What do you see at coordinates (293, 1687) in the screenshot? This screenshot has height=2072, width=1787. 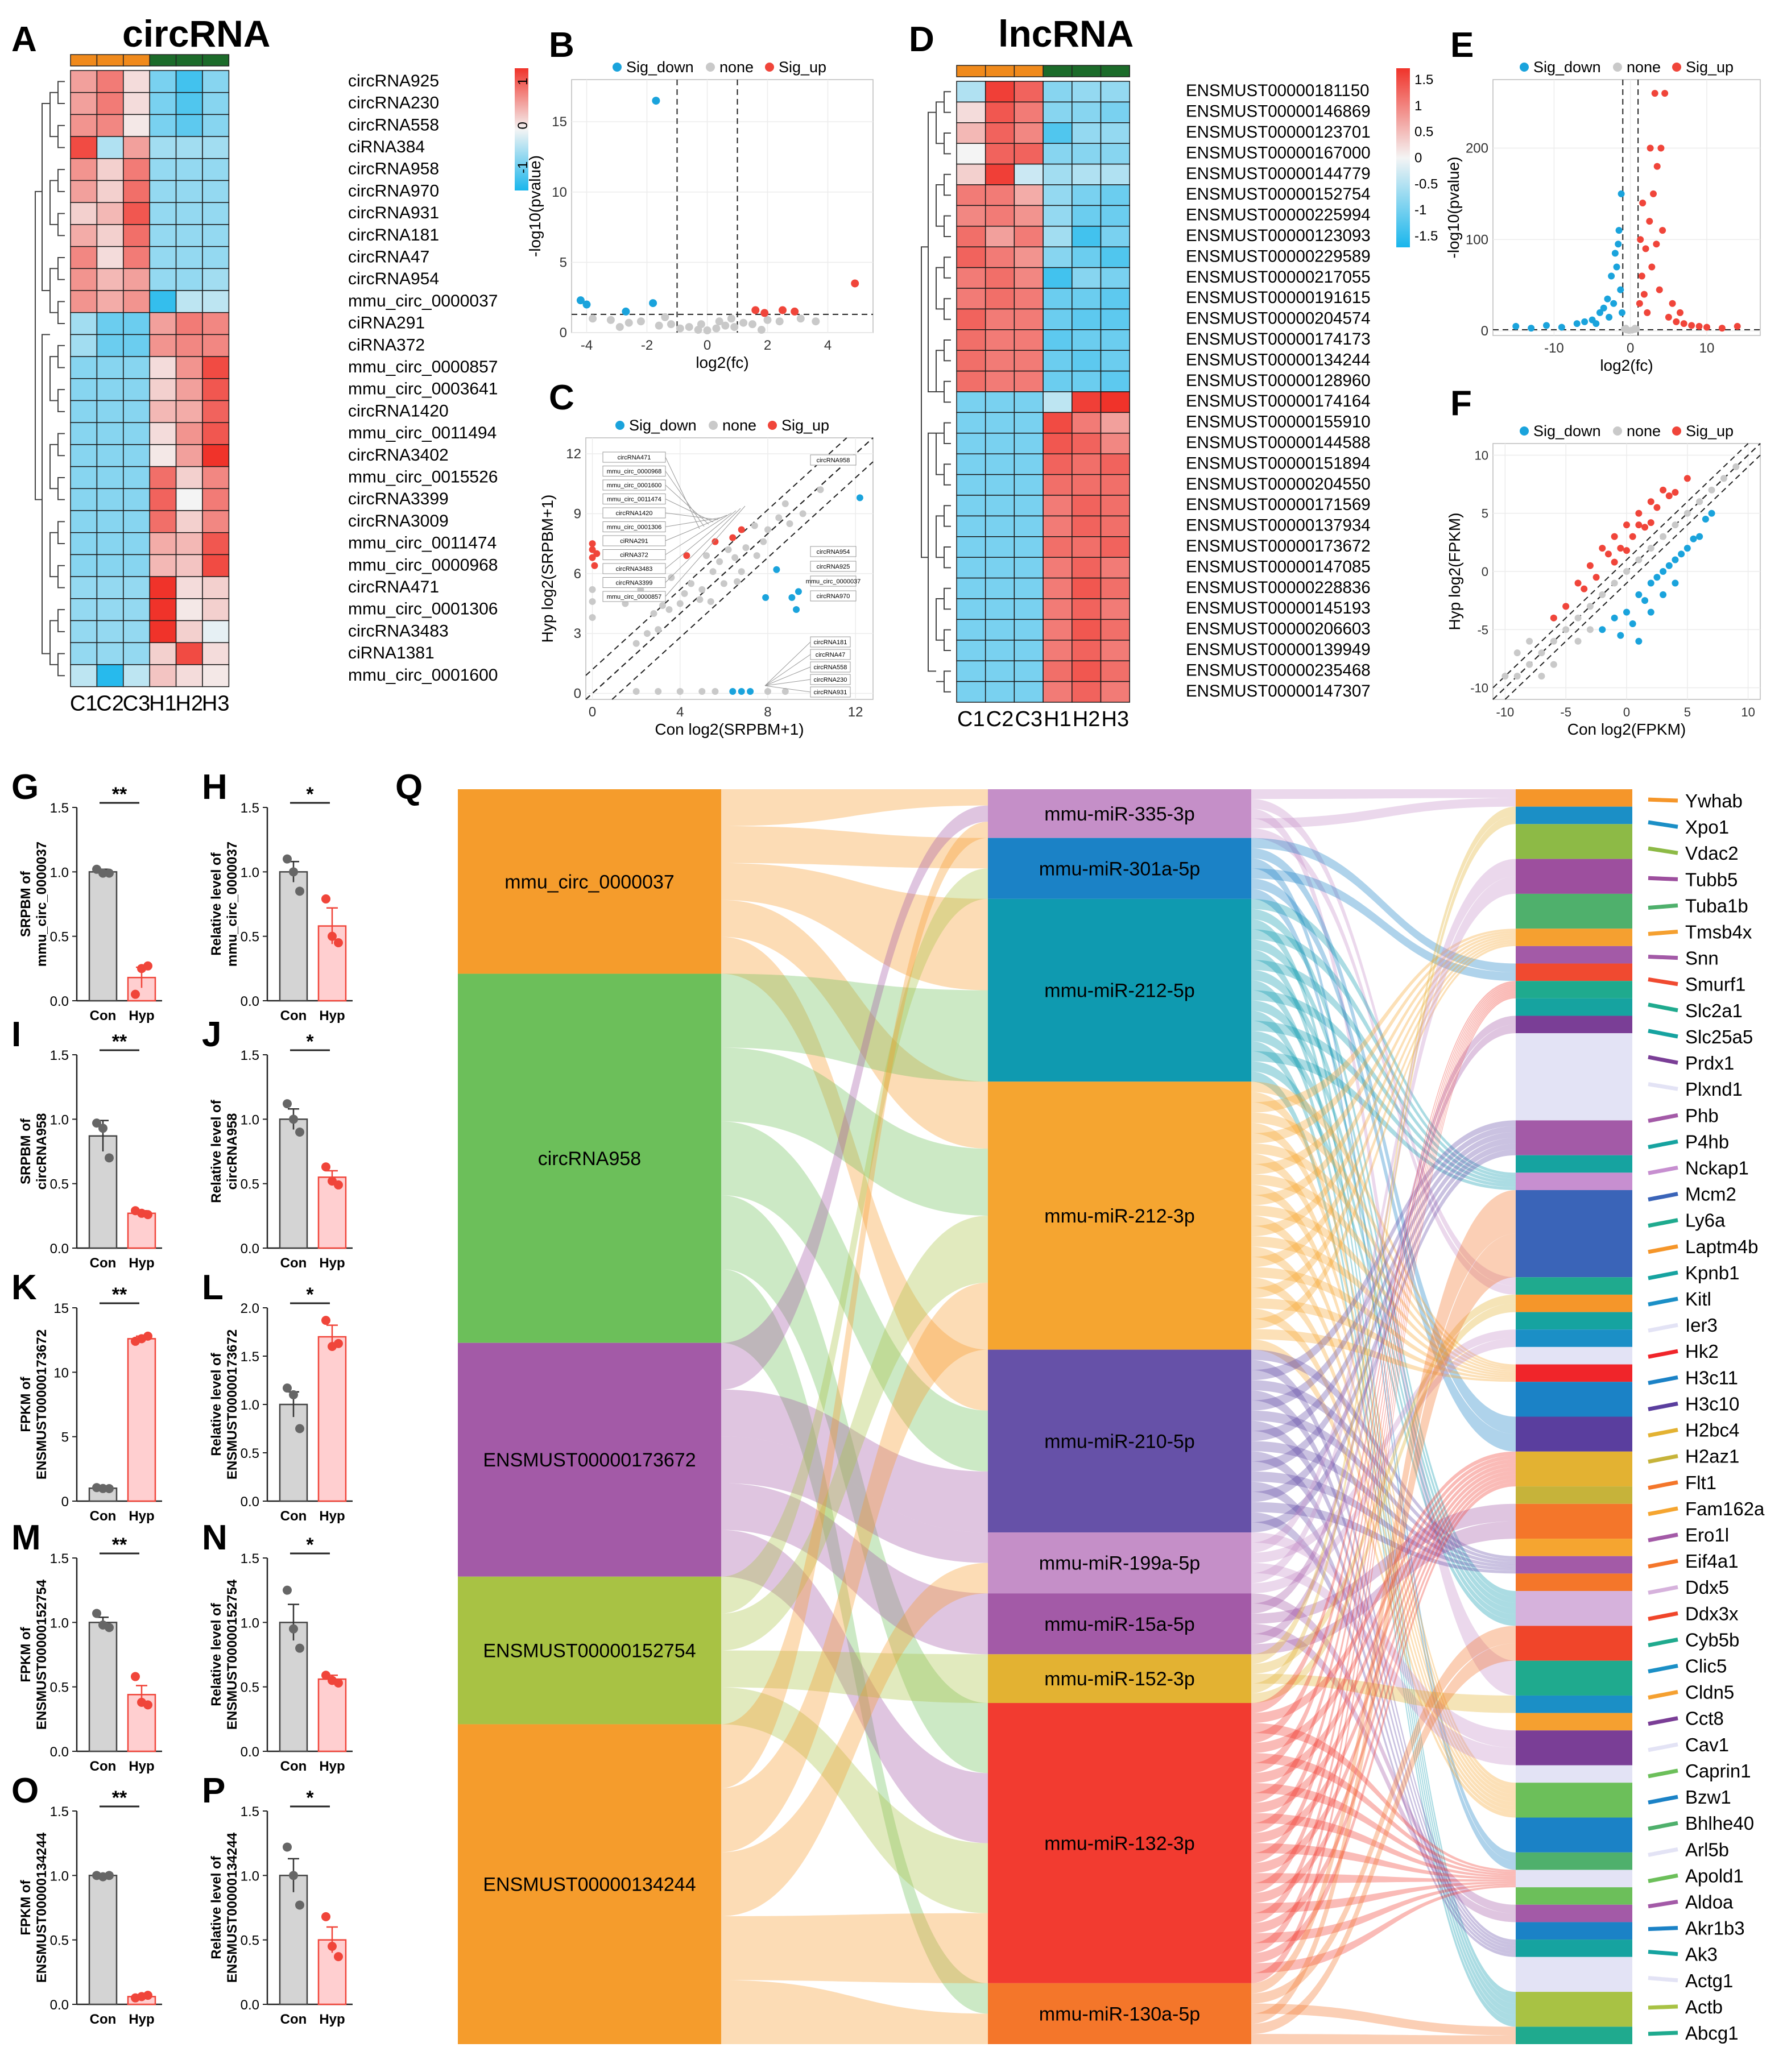 I see `bar-con` at bounding box center [293, 1687].